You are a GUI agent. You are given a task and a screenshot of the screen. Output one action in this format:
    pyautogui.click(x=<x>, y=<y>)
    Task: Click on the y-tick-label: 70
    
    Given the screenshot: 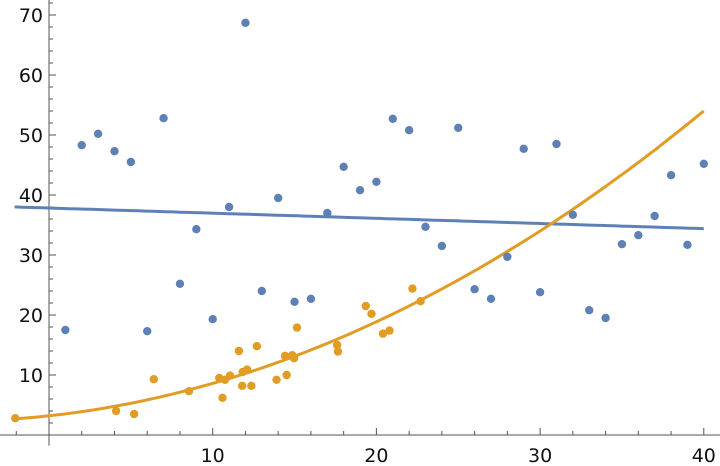 What is the action you would take?
    pyautogui.click(x=31, y=16)
    